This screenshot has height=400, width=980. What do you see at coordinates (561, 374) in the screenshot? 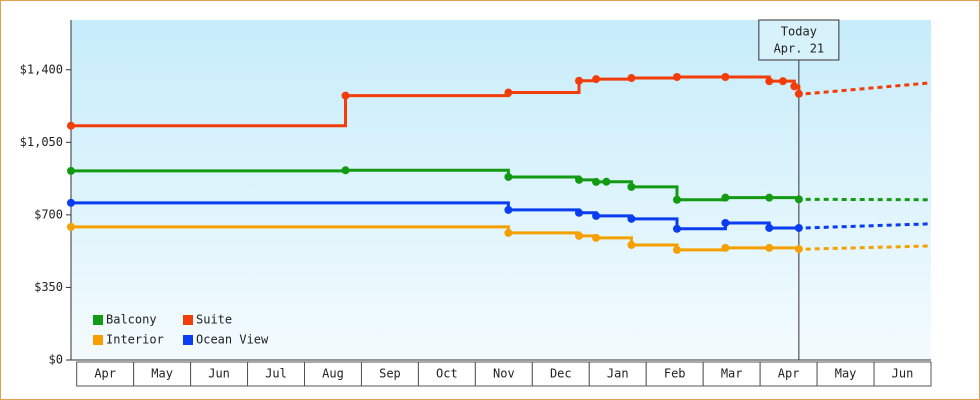
I see `x-tick-label: Dec` at bounding box center [561, 374].